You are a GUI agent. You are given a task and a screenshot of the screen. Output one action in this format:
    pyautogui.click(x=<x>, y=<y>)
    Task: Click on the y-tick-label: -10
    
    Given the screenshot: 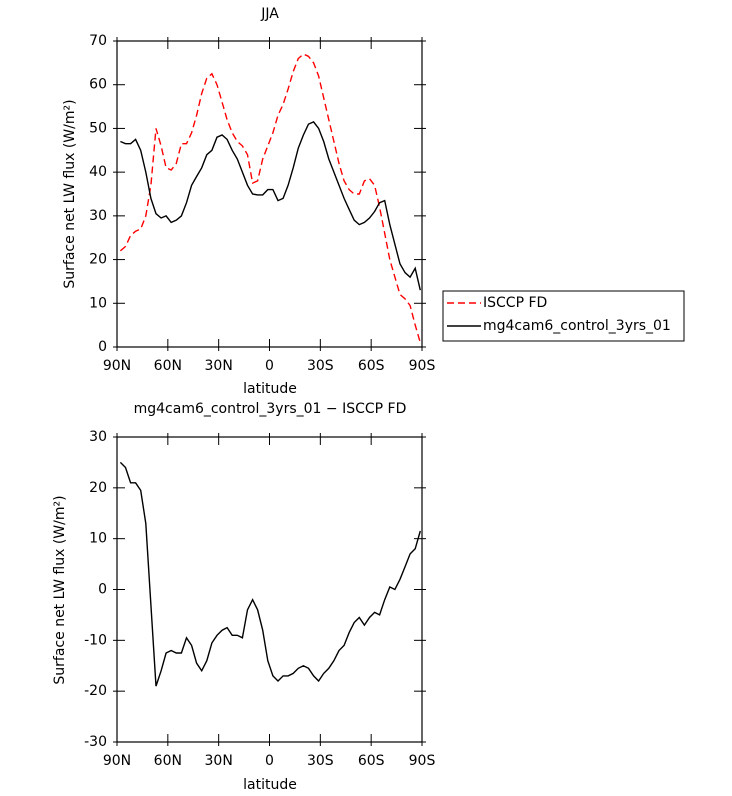 What is the action you would take?
    pyautogui.click(x=95, y=640)
    